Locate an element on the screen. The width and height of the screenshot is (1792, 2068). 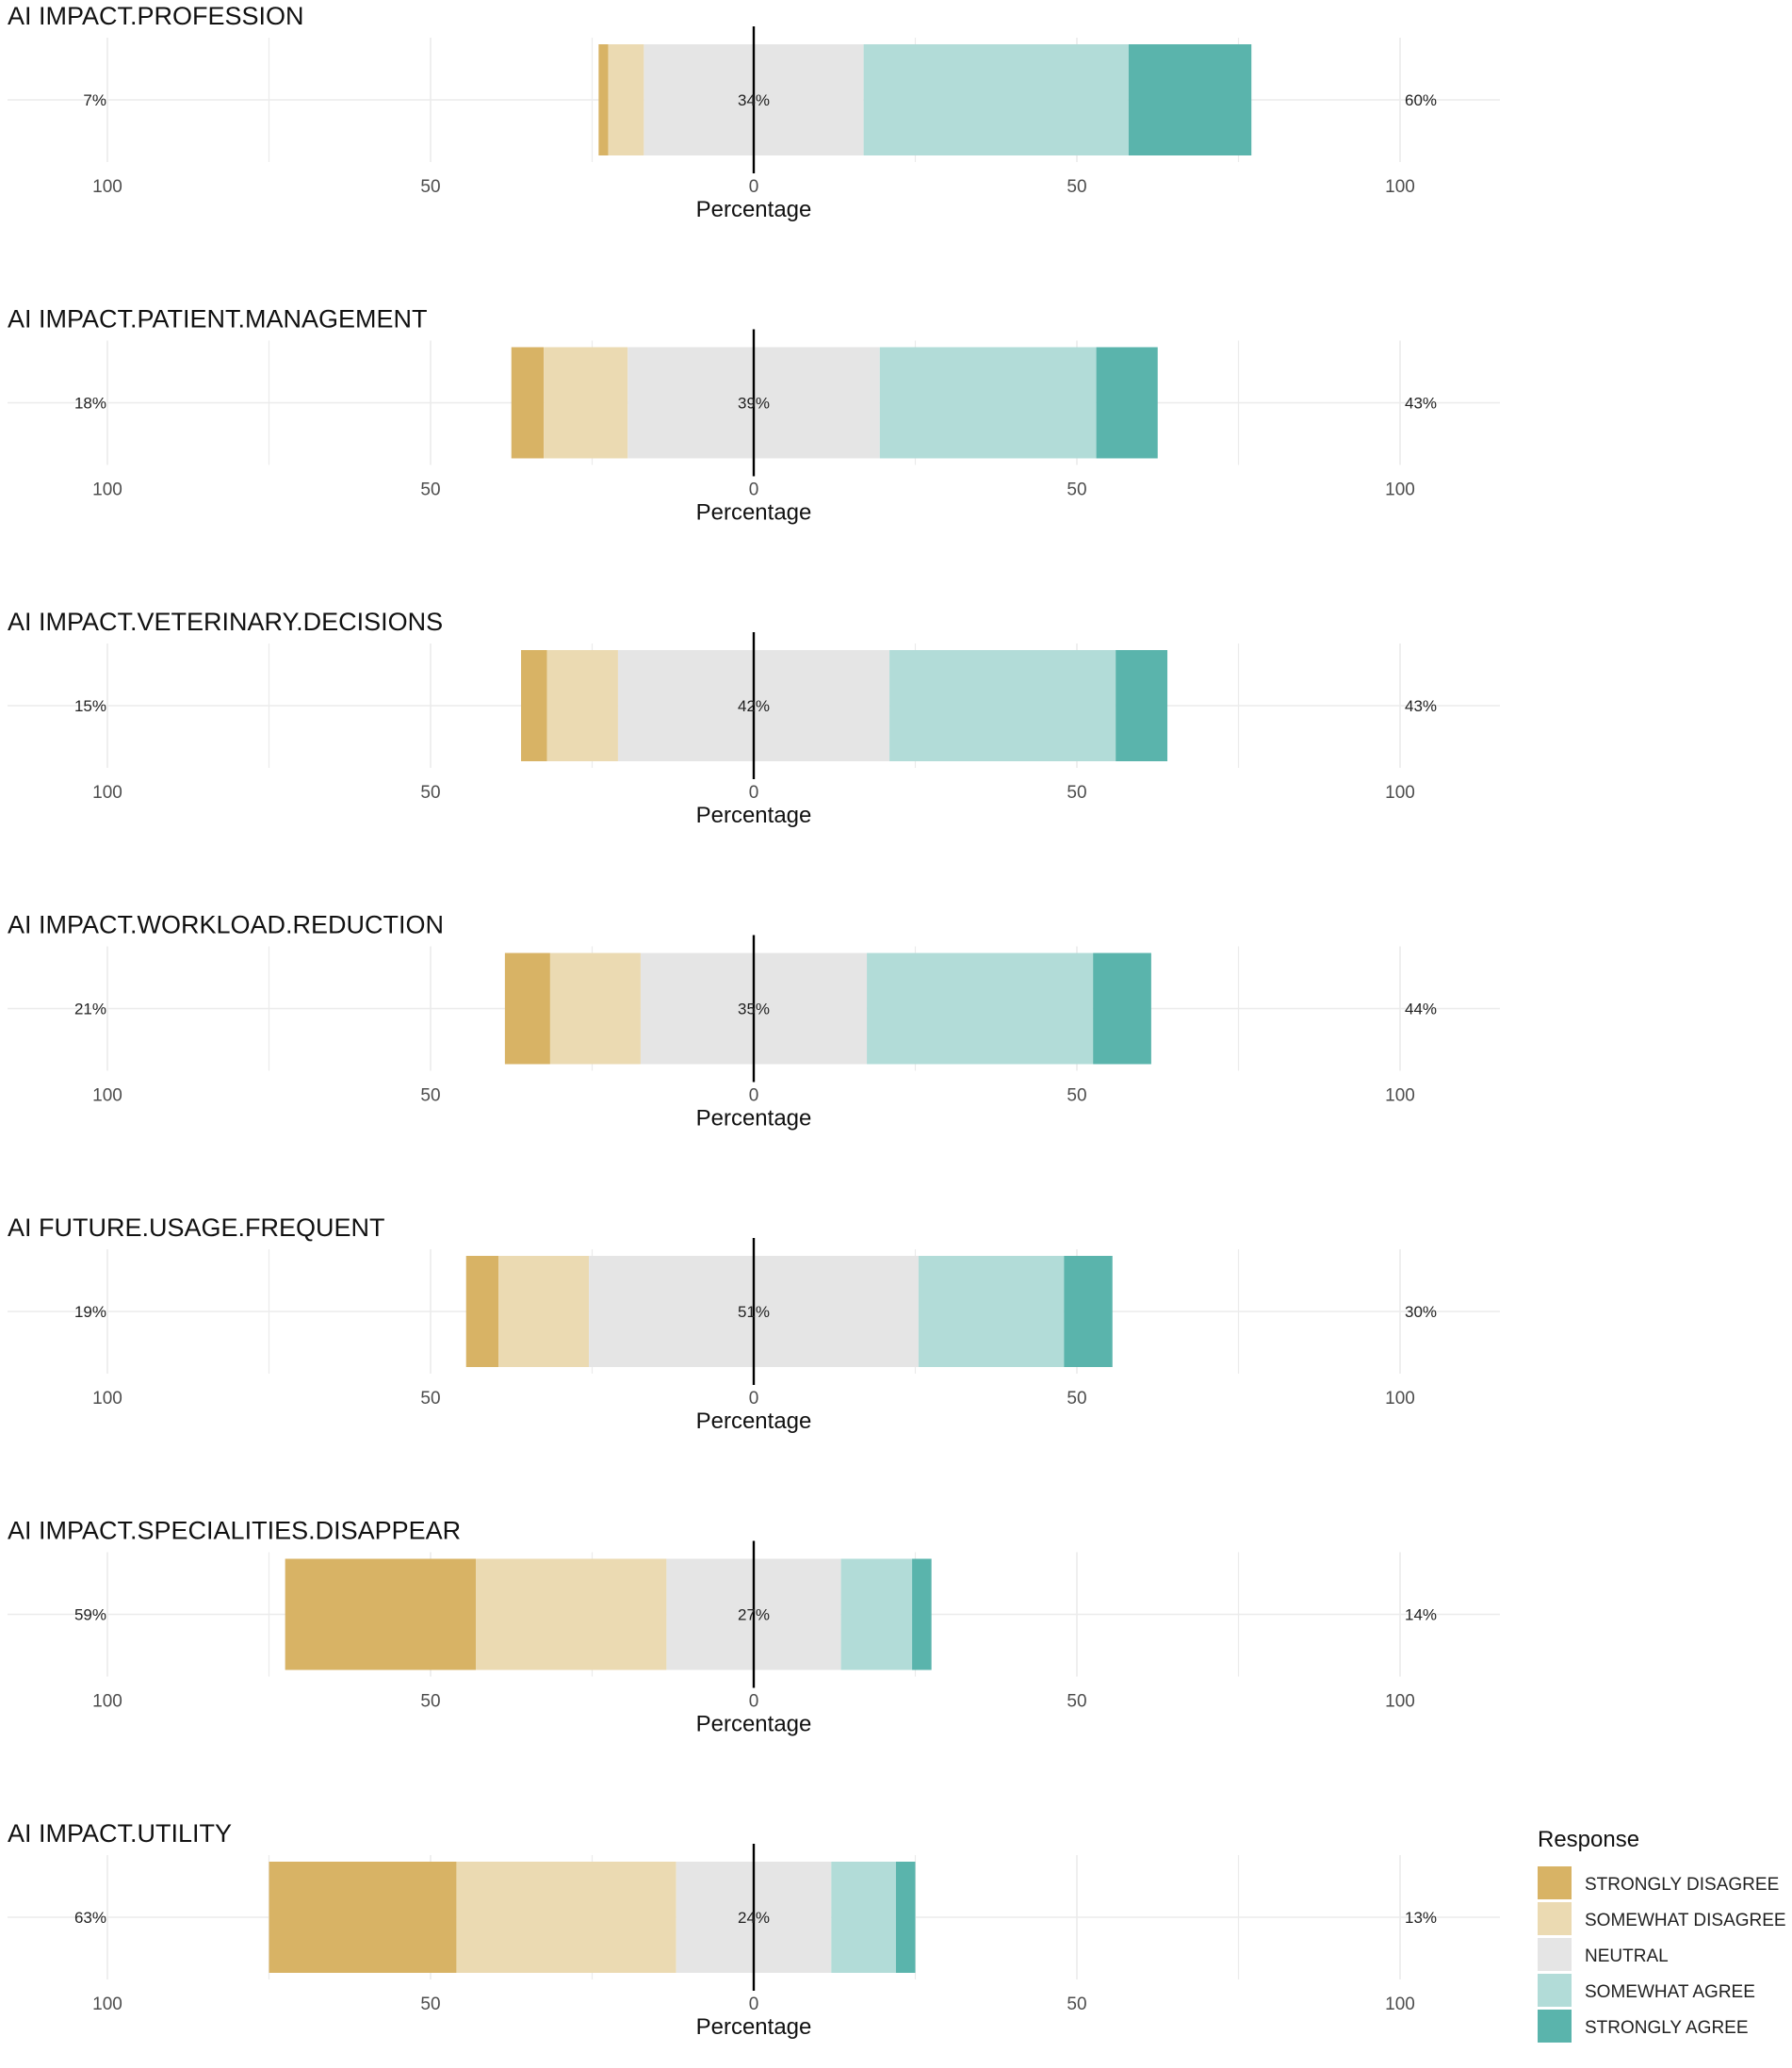
panel-title: AI IMPACT.PROFESSION is located at coordinates (156, 16).